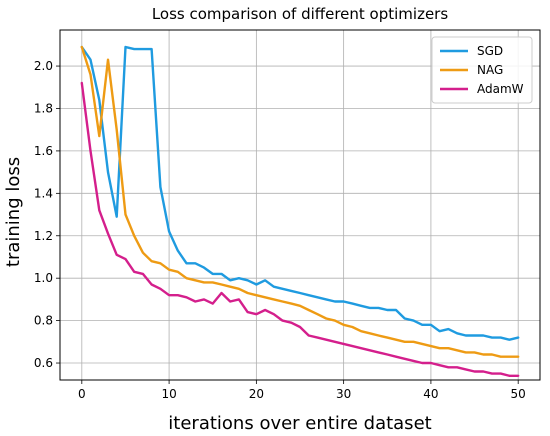 The width and height of the screenshot is (550, 436). What do you see at coordinates (43, 108) in the screenshot?
I see `y-tick-label: 1.8` at bounding box center [43, 108].